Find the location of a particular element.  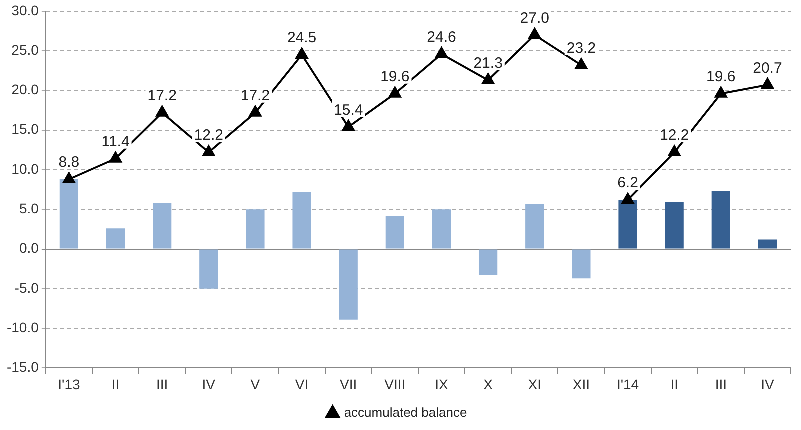

x-tick-label: VII is located at coordinates (349, 384).